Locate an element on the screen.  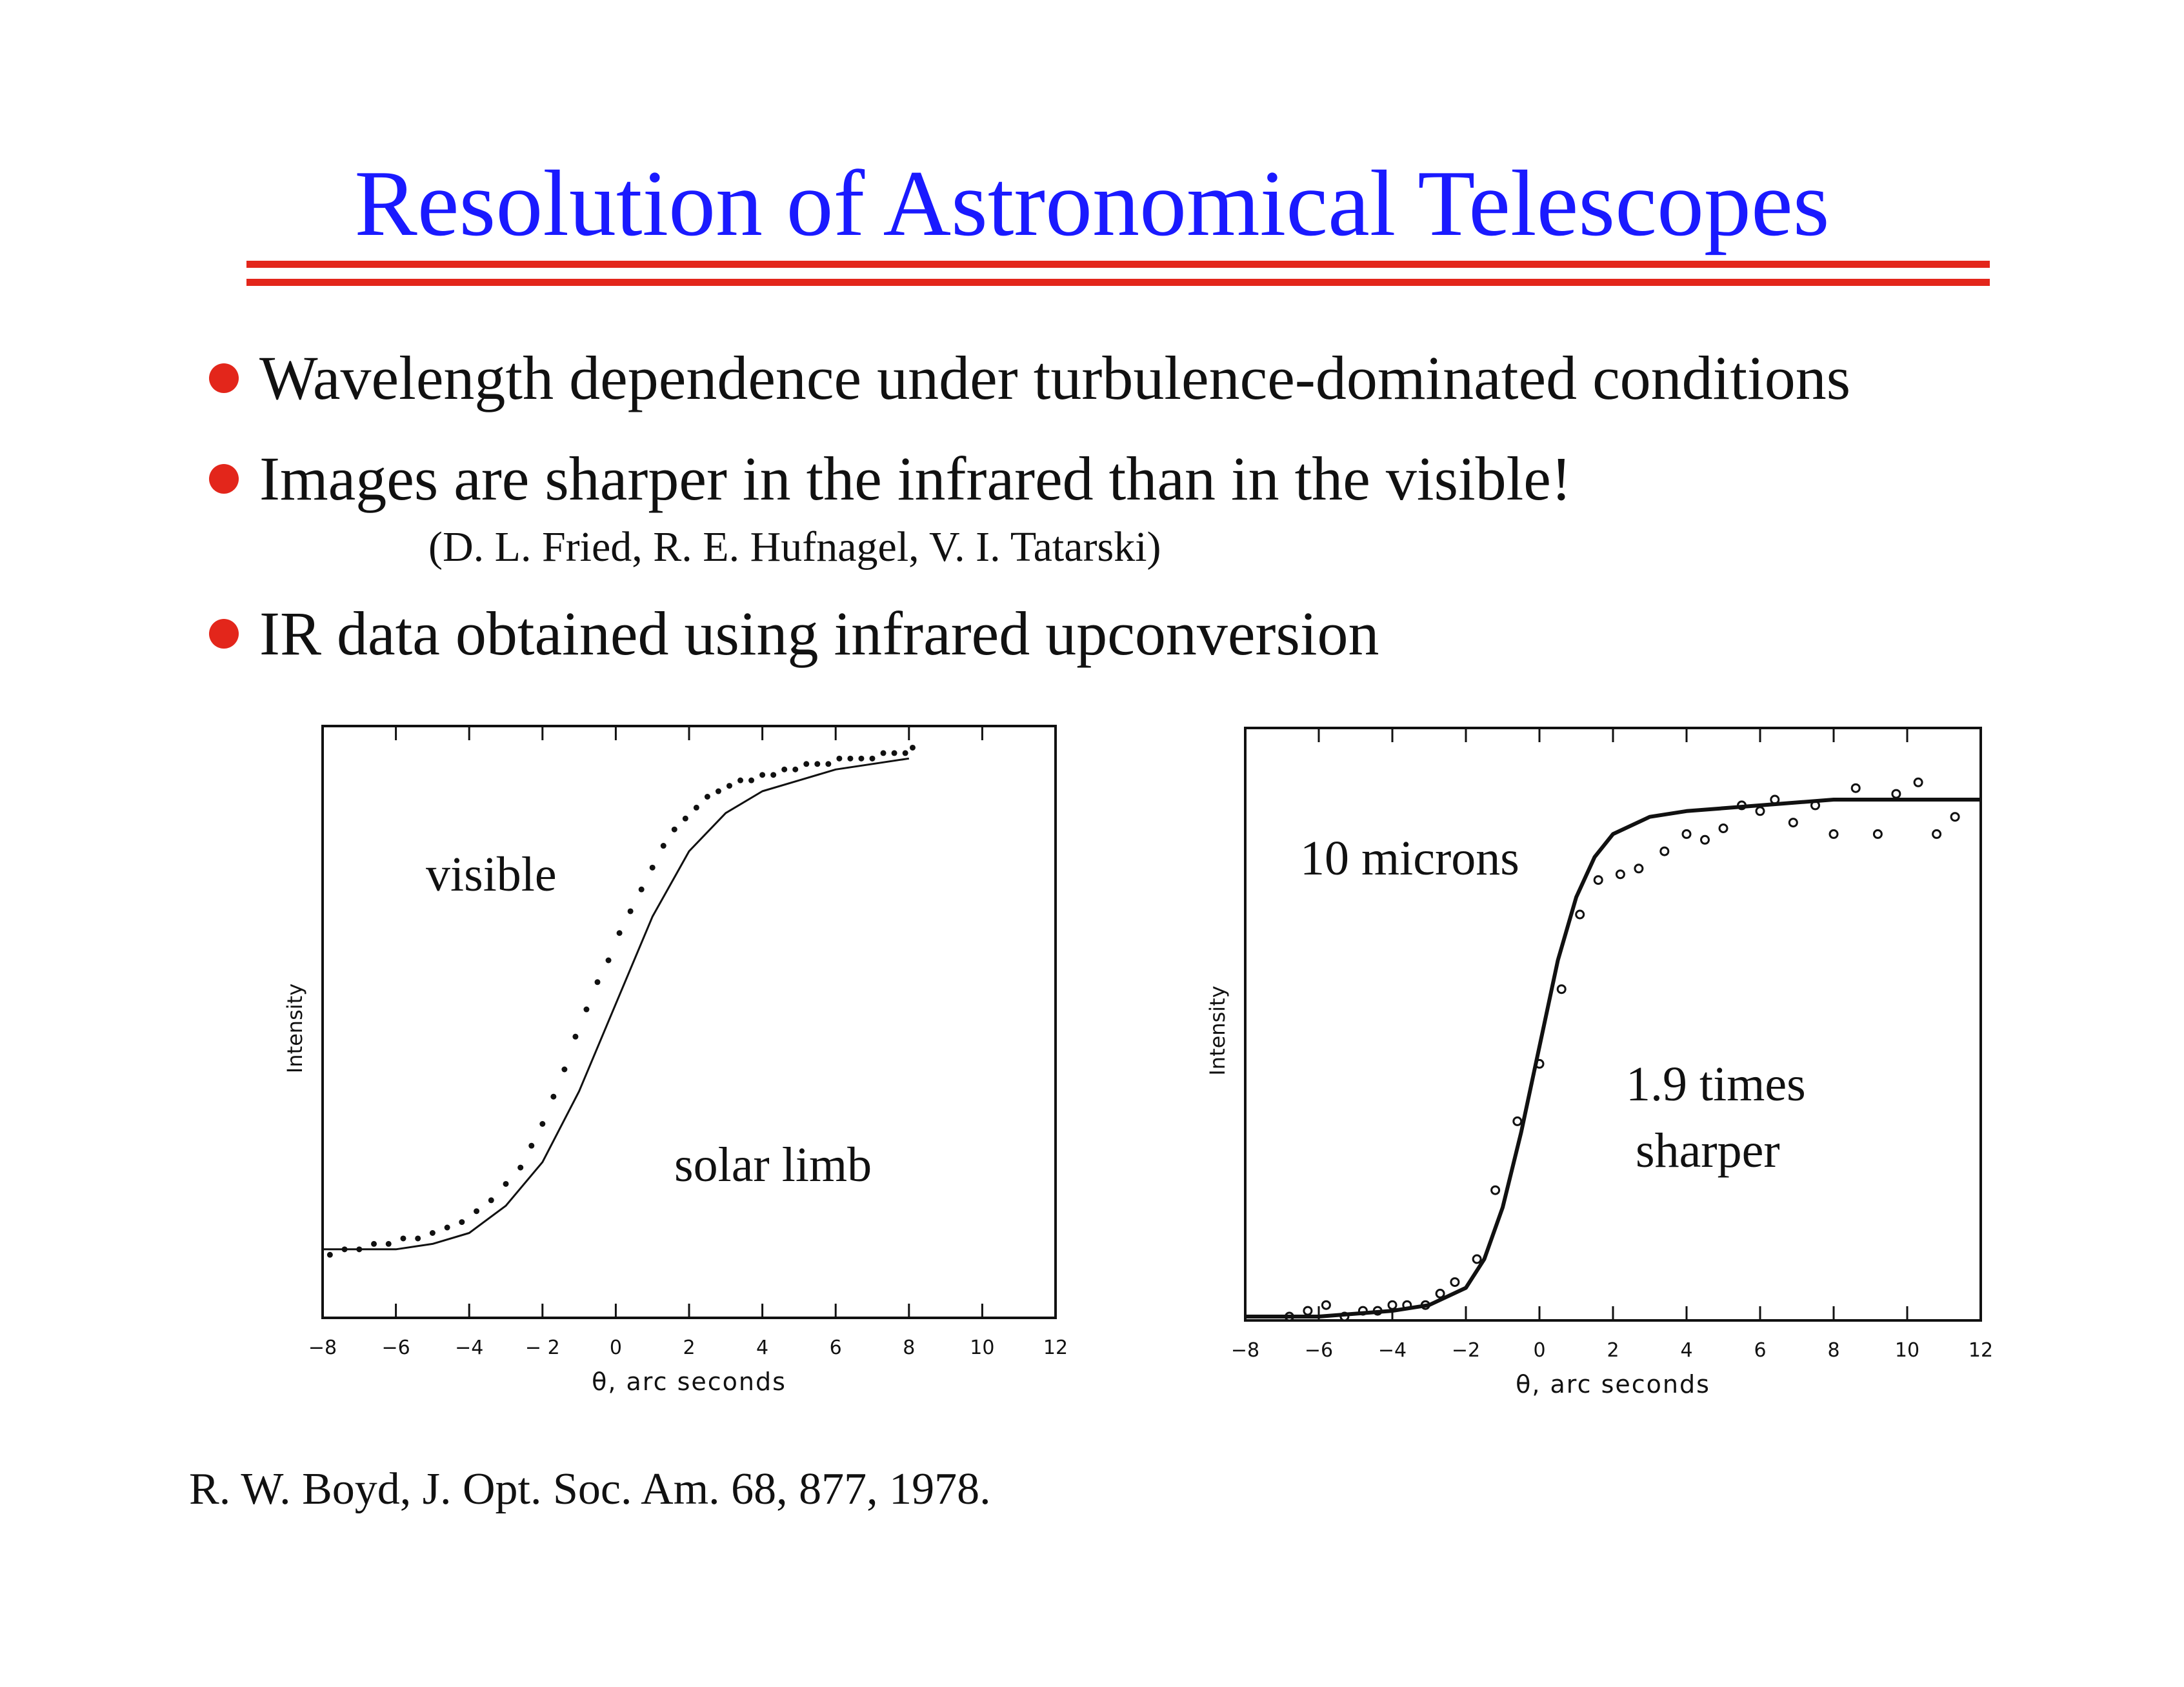
chart-2-x-tick-label: −4 is located at coordinates (1392, 1351).